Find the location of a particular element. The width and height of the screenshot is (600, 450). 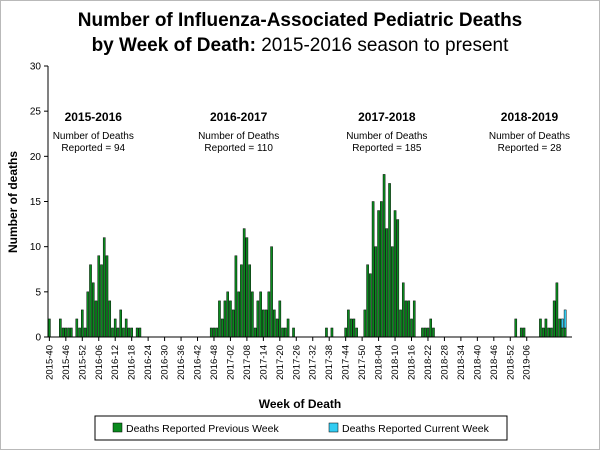

x-tick-label: 2016-36 is located at coordinates (181, 362).